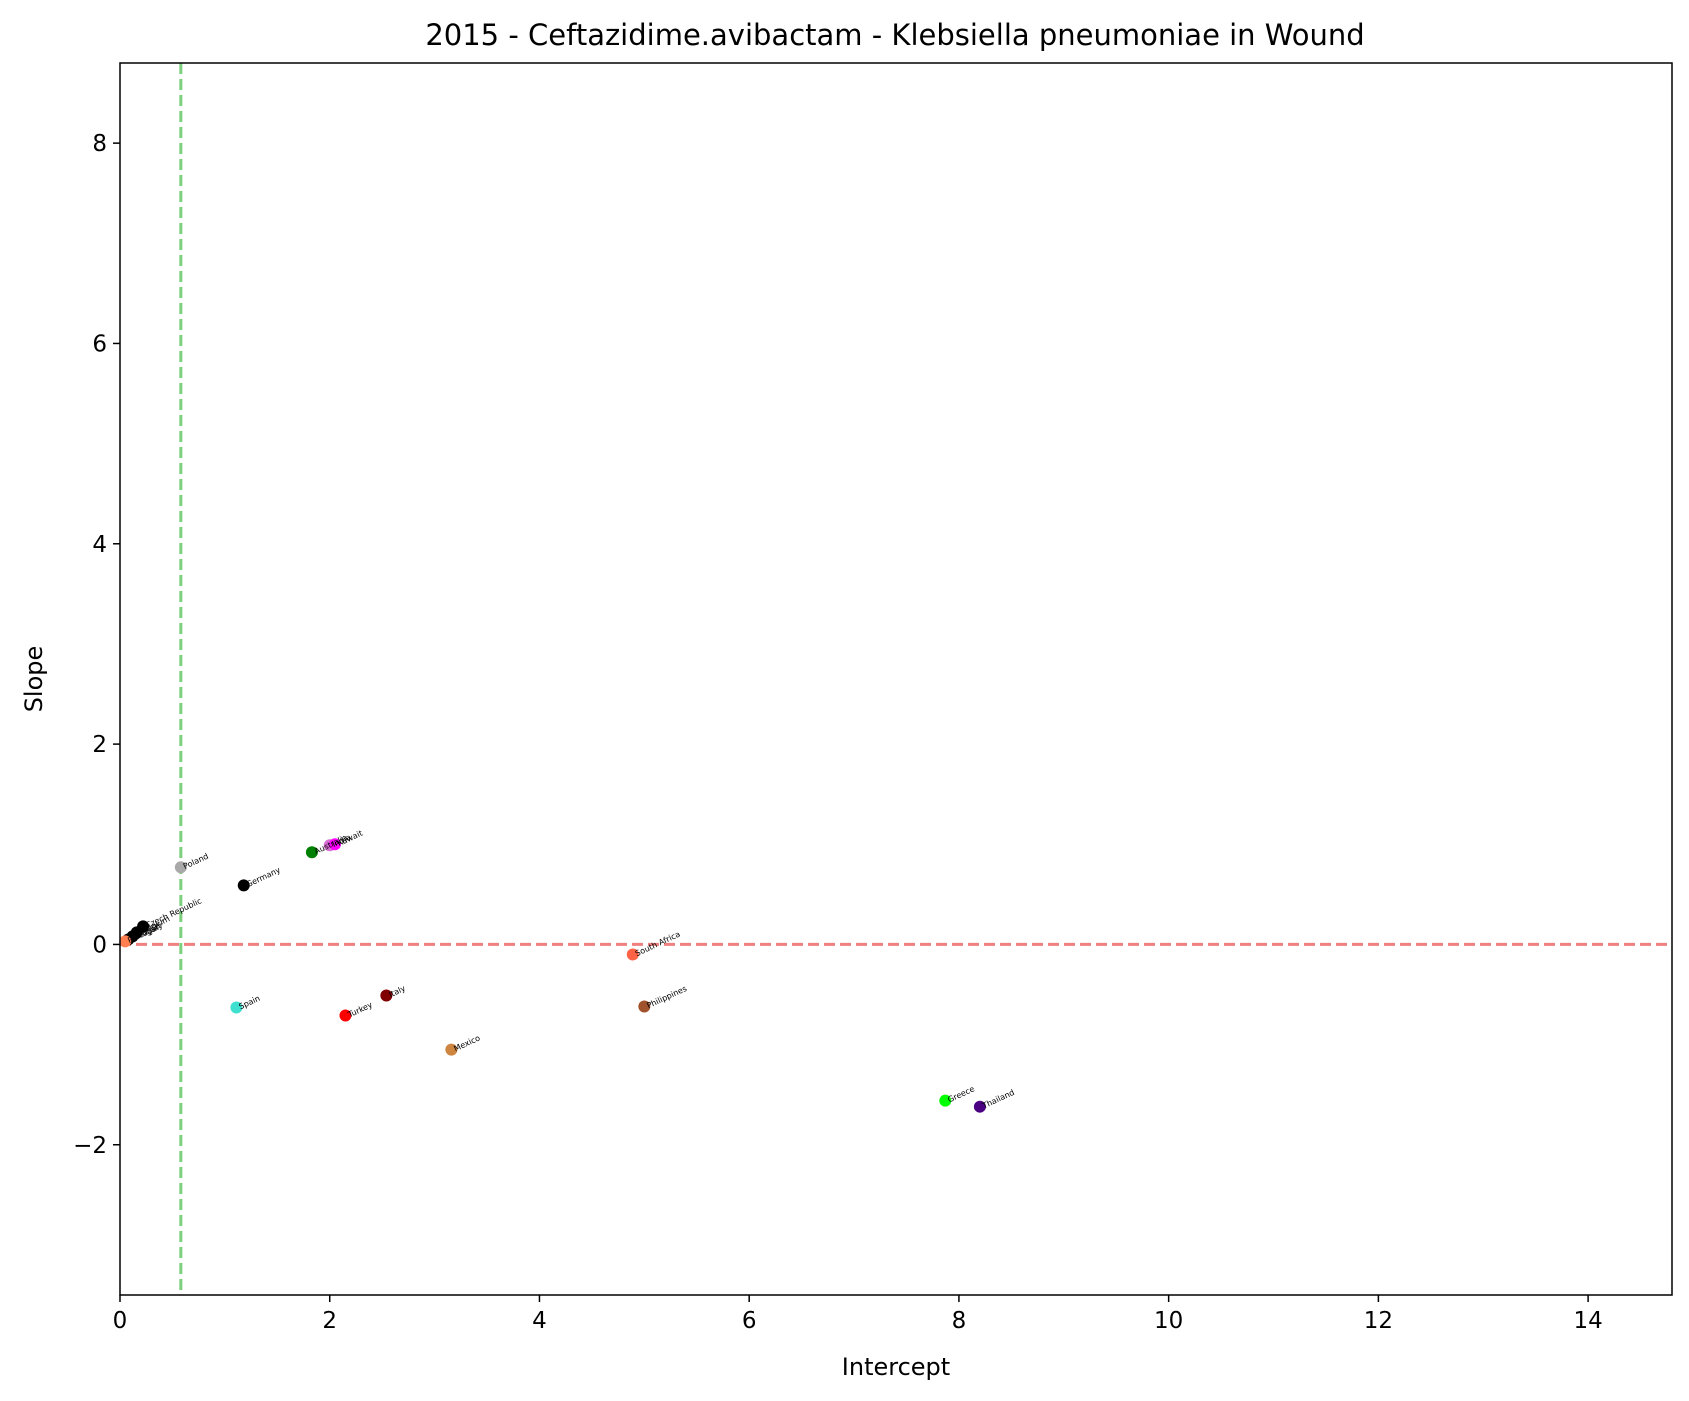 The width and height of the screenshot is (1689, 1401). I want to click on y-tick-label: 2, so click(99, 745).